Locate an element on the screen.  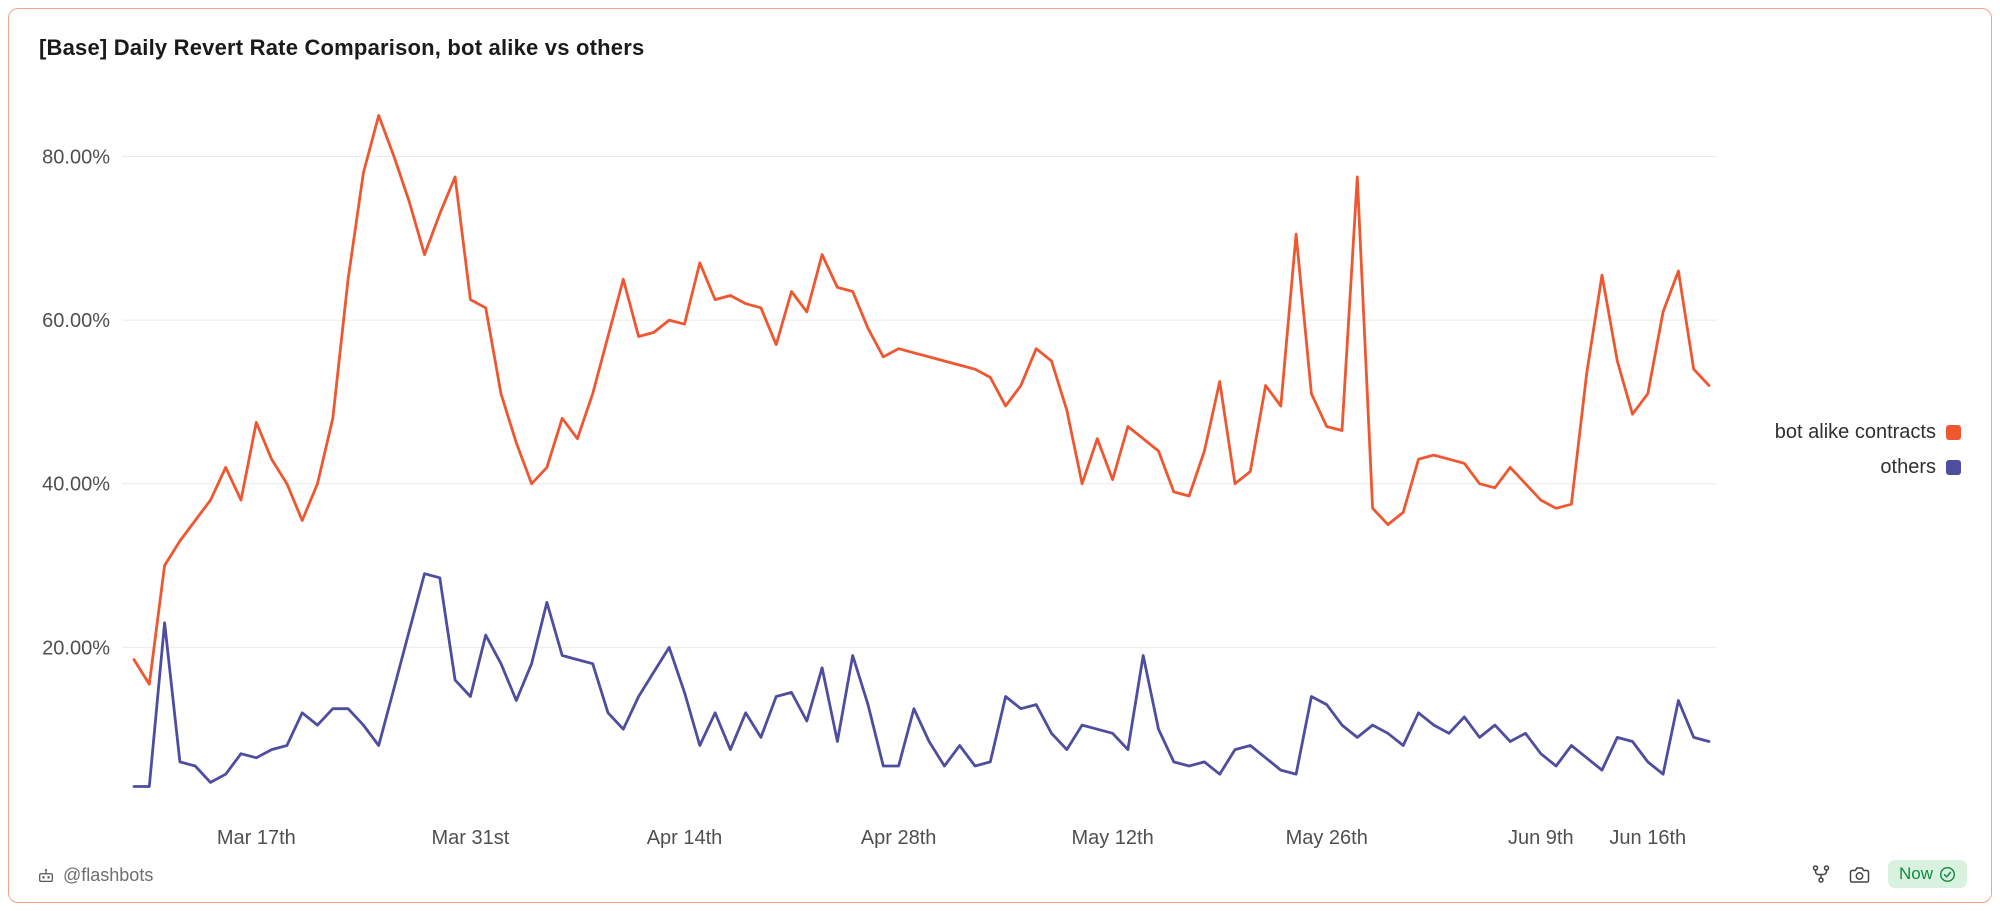
screenshot-button is located at coordinates (1859, 874).